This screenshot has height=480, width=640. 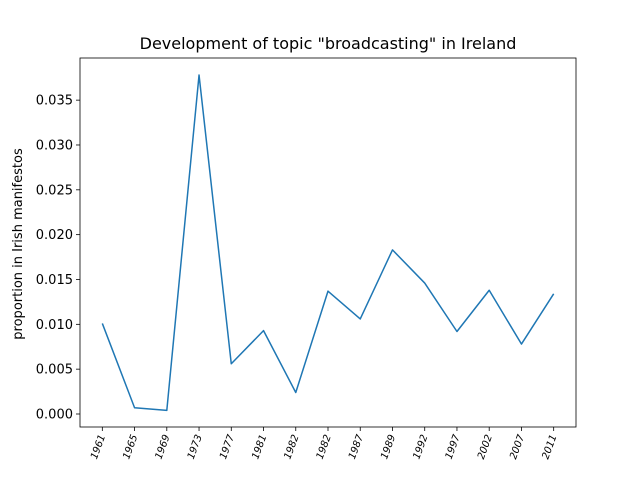 I want to click on y-tick-label-1: 0.005, so click(x=54, y=370).